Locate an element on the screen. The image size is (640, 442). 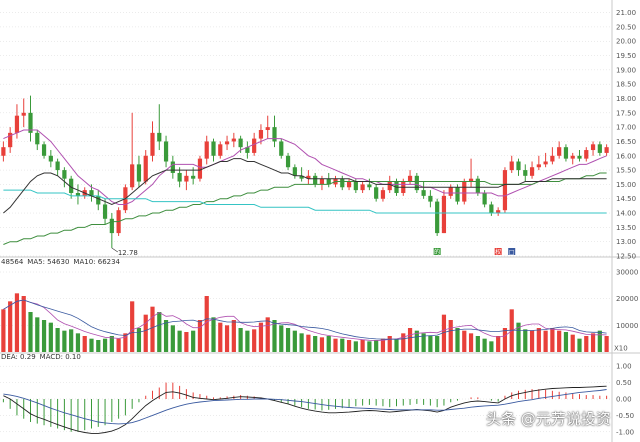
macd-tick-label: -1.00 is located at coordinates (625, 432).